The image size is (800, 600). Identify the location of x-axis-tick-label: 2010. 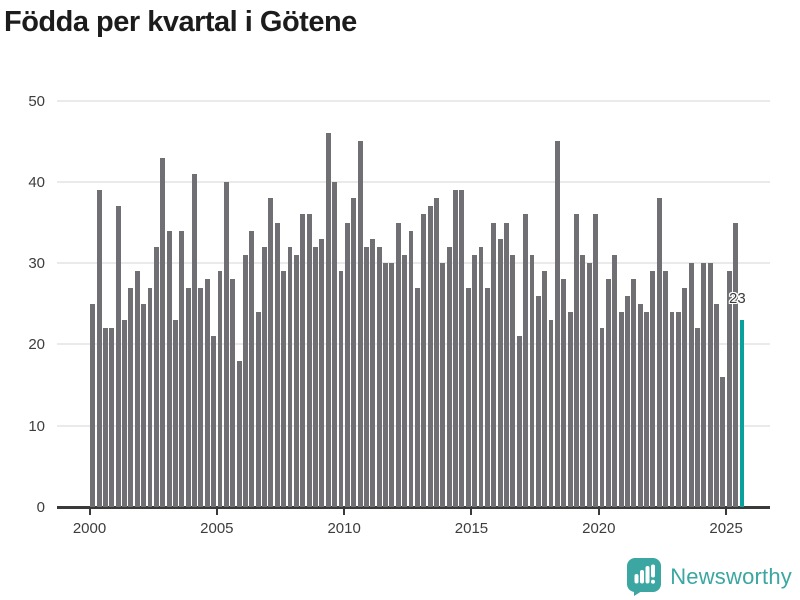
(344, 528).